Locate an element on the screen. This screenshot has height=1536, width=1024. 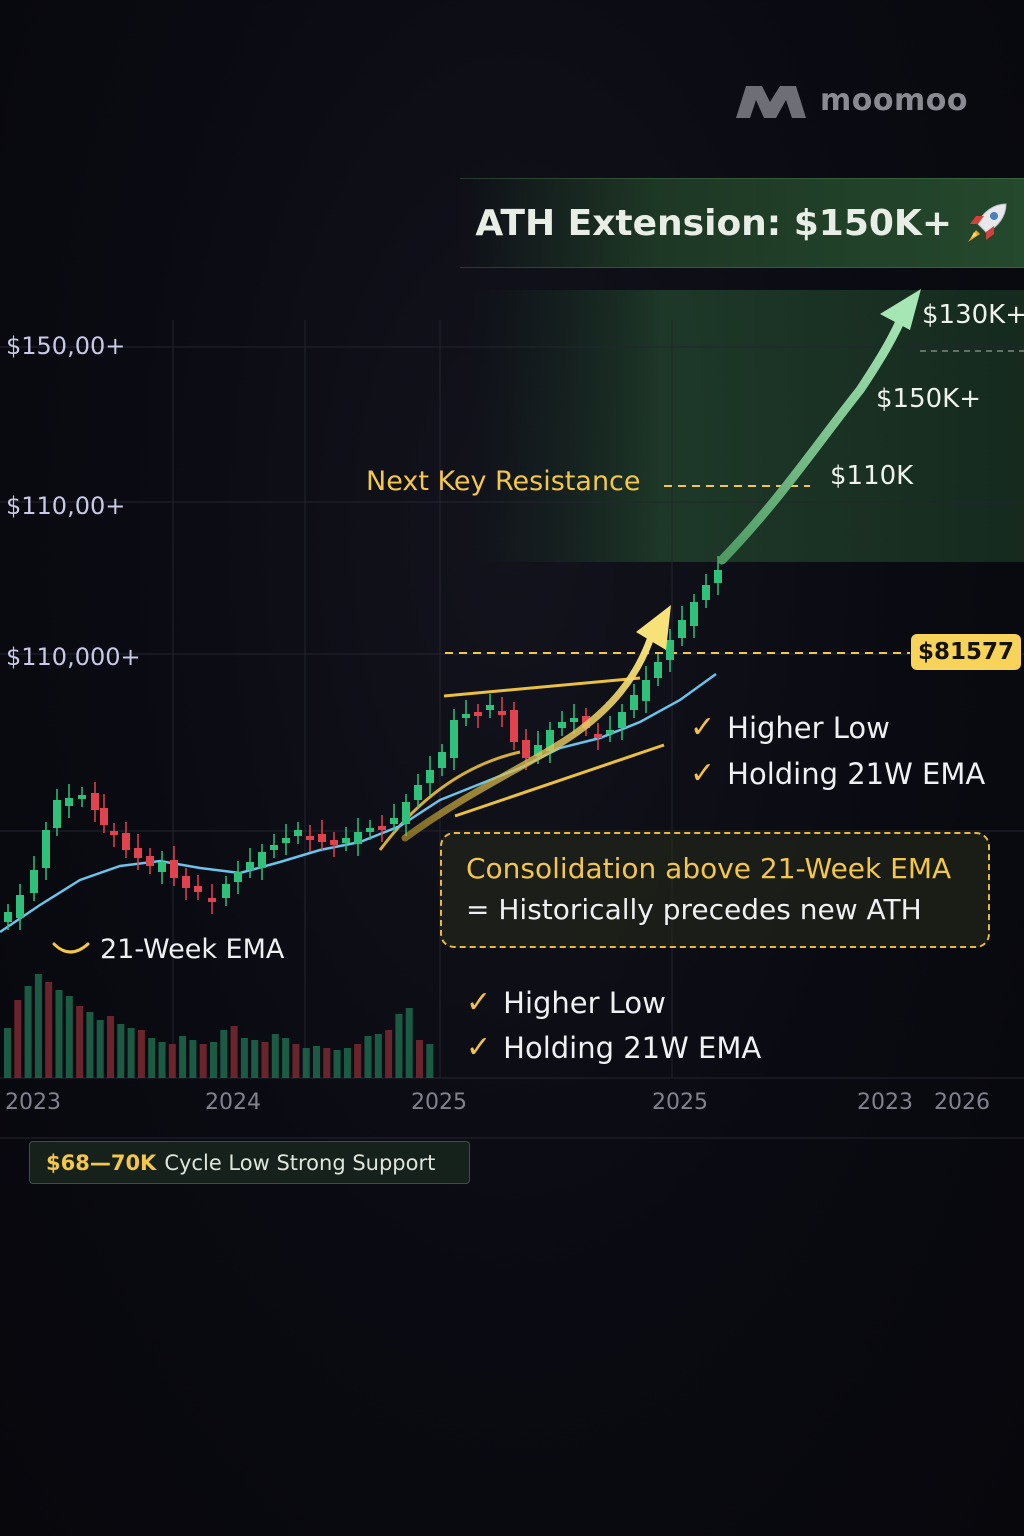
headline-title: ATH Extension: $150K+ is located at coordinates (713, 223).